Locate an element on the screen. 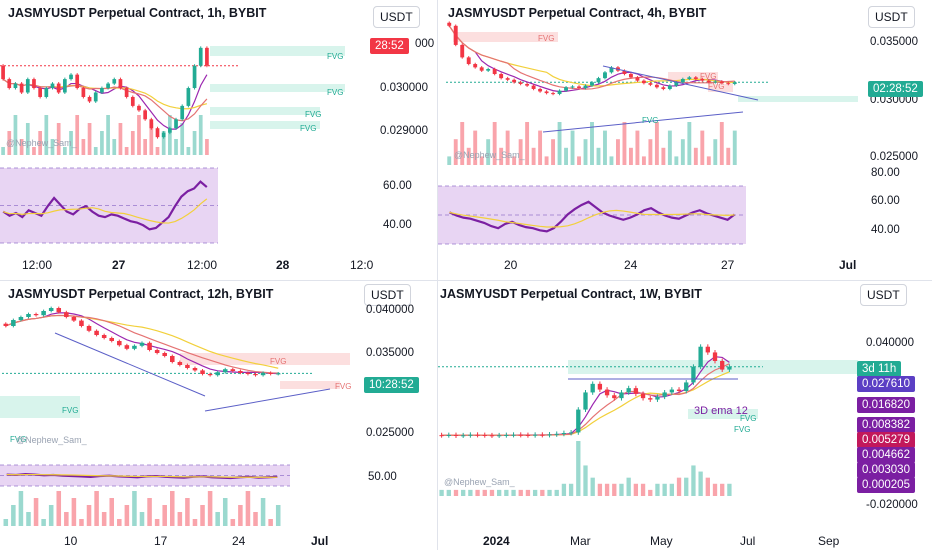  value-tag: 0.016820 is located at coordinates (886, 405).